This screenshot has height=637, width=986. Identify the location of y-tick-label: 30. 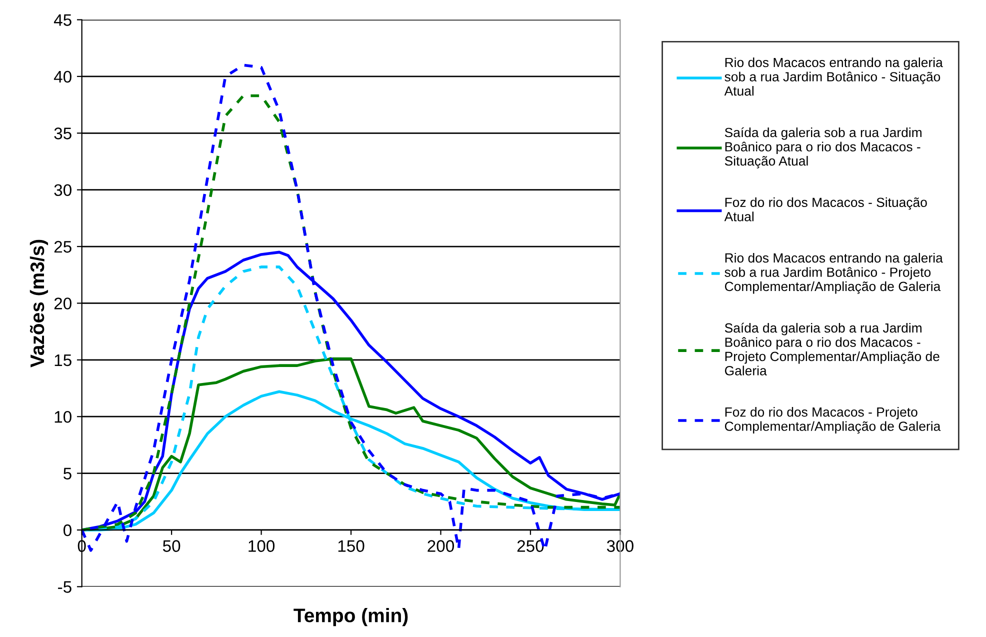
(63, 190).